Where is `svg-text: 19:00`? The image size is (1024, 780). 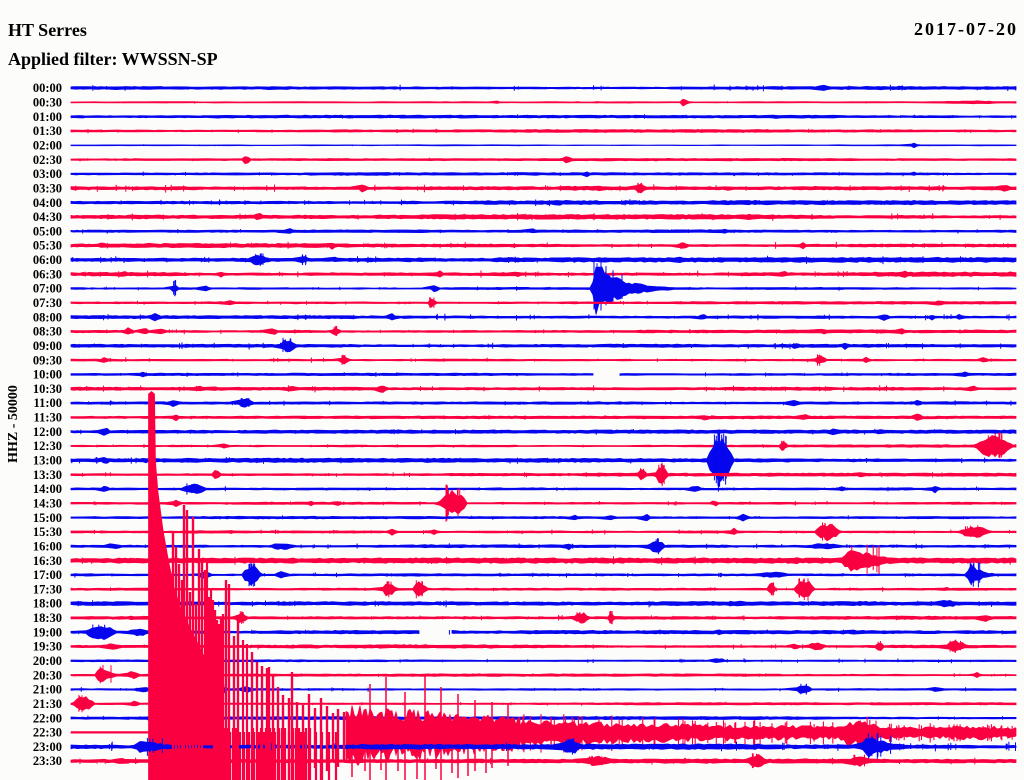 svg-text: 19:00 is located at coordinates (47, 632).